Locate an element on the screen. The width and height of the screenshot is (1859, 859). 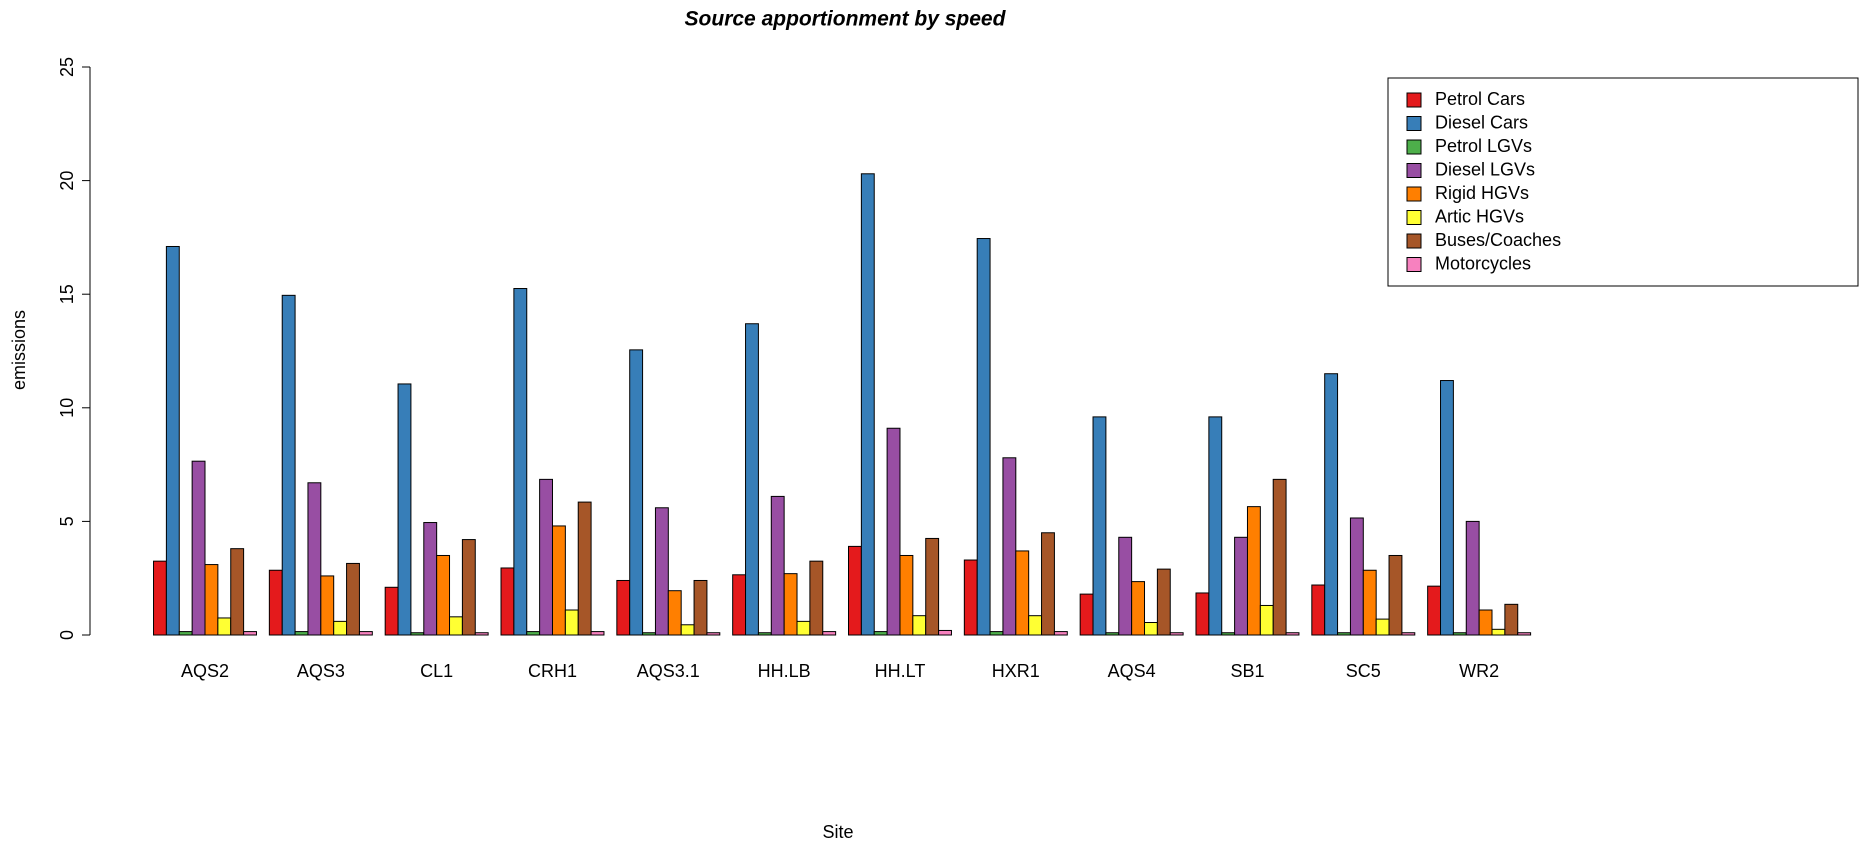
y-axis-title: emissions is located at coordinates (19, 350).